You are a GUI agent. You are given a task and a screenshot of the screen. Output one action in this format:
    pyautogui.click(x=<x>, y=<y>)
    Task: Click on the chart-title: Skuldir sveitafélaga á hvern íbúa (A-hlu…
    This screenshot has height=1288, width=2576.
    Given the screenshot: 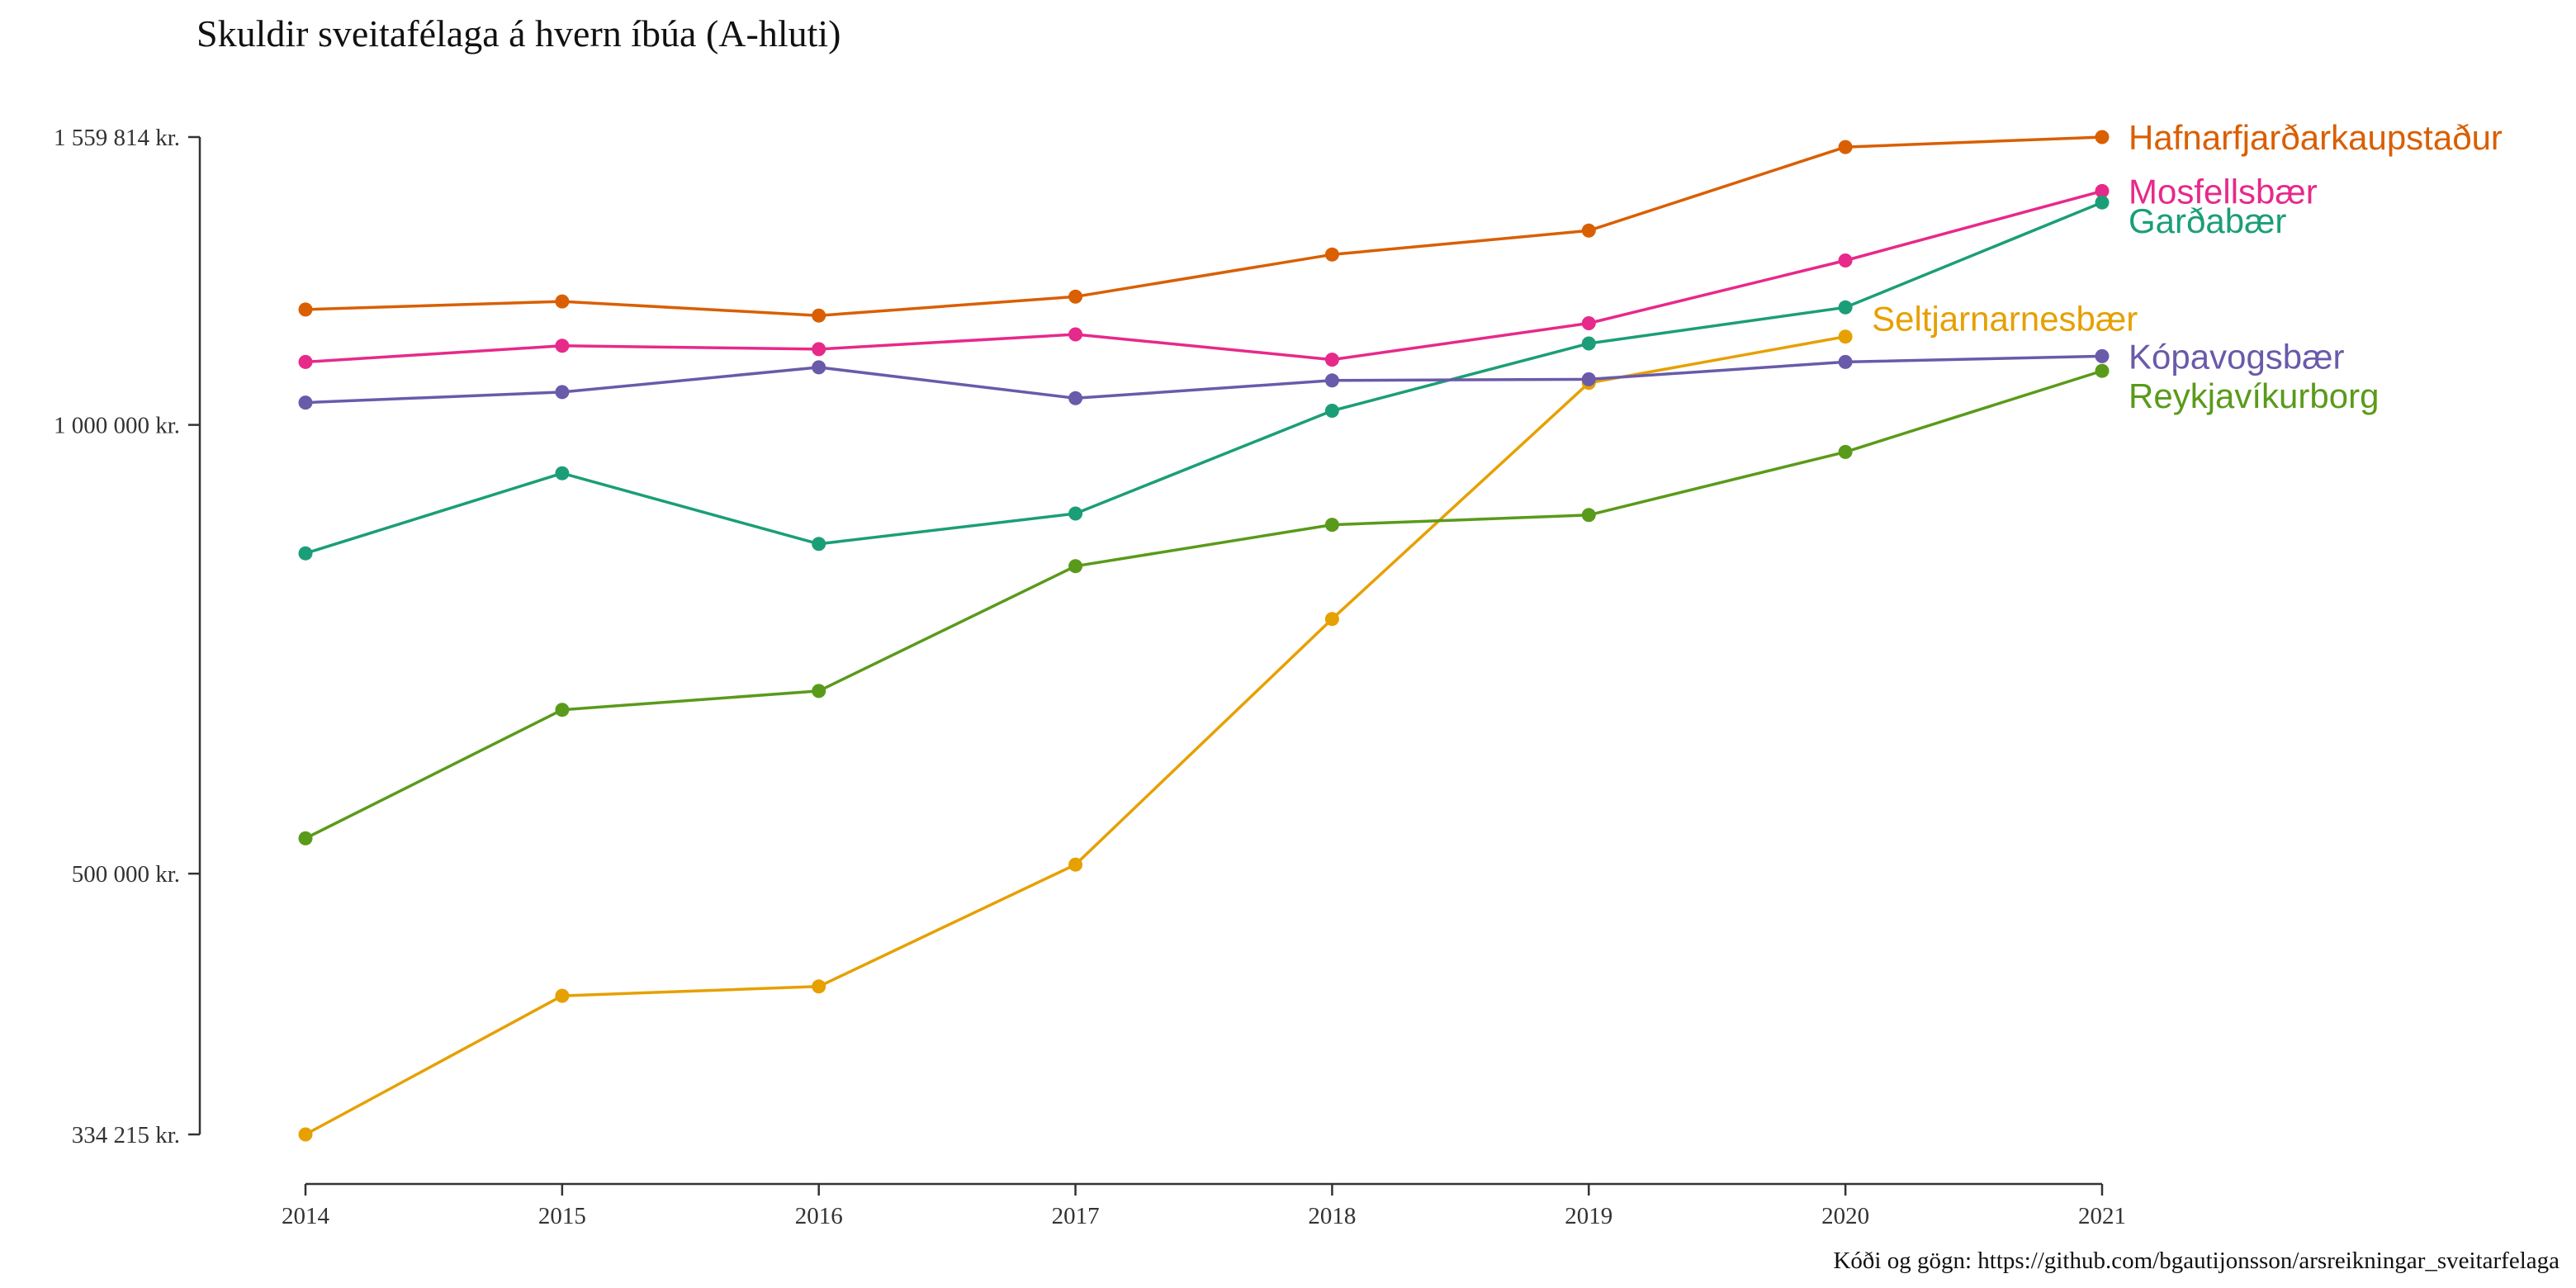 What is the action you would take?
    pyautogui.click(x=519, y=33)
    